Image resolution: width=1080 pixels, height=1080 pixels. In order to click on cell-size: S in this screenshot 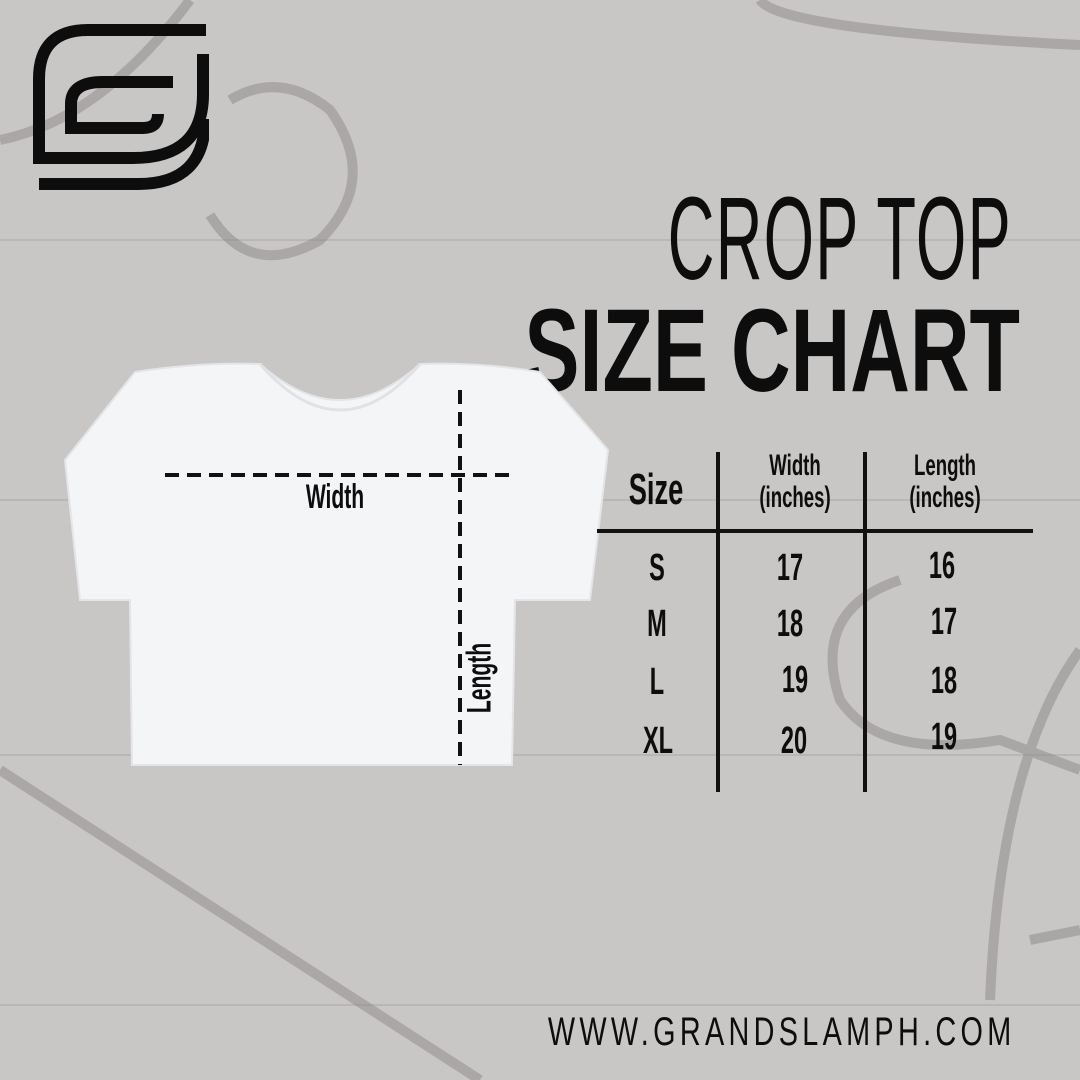, I will do `click(657, 568)`.